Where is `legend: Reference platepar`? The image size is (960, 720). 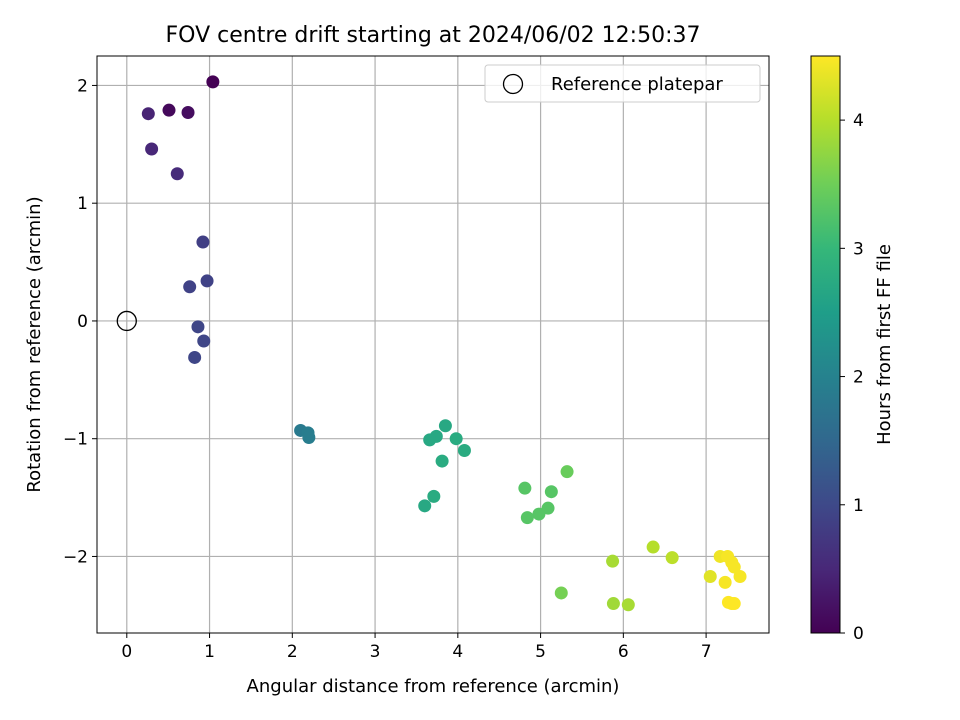
legend: Reference platepar is located at coordinates (622, 83).